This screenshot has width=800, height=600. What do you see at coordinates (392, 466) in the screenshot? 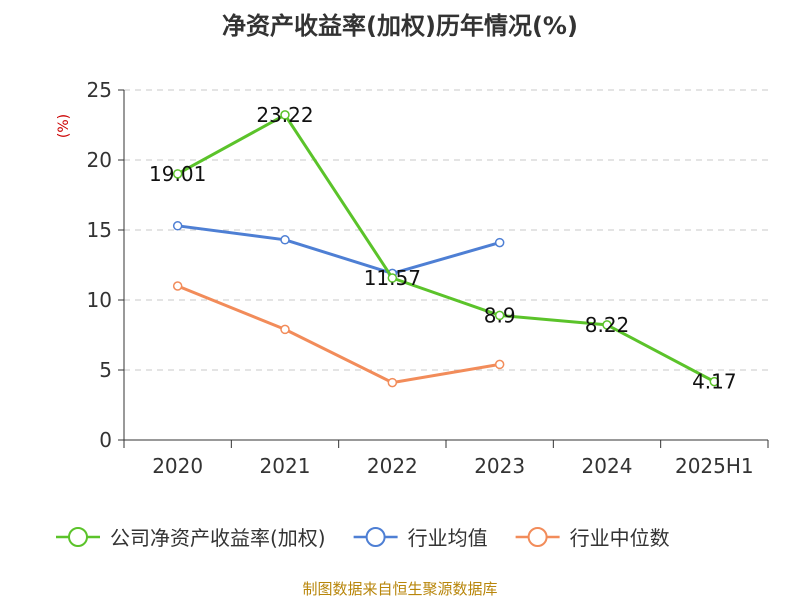
I see `x-tick-label: 2022` at bounding box center [392, 466].